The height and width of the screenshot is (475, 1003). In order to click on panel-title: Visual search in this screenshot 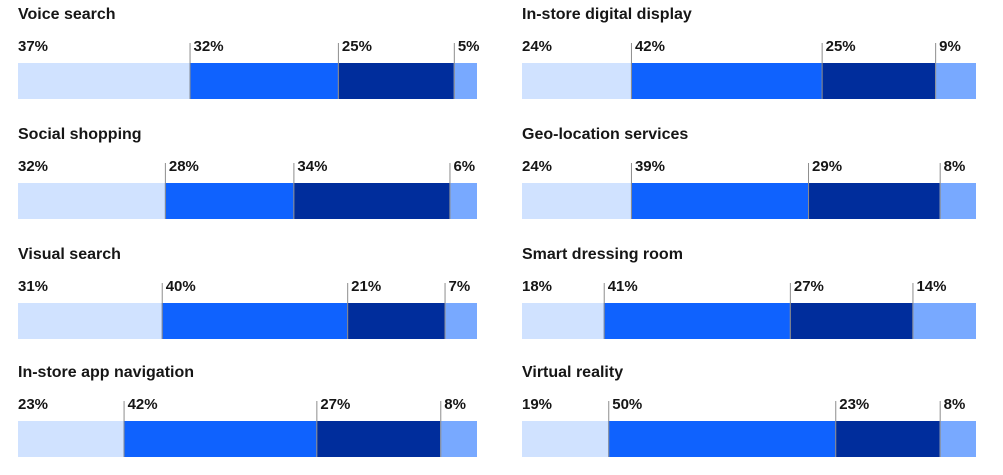, I will do `click(69, 254)`.